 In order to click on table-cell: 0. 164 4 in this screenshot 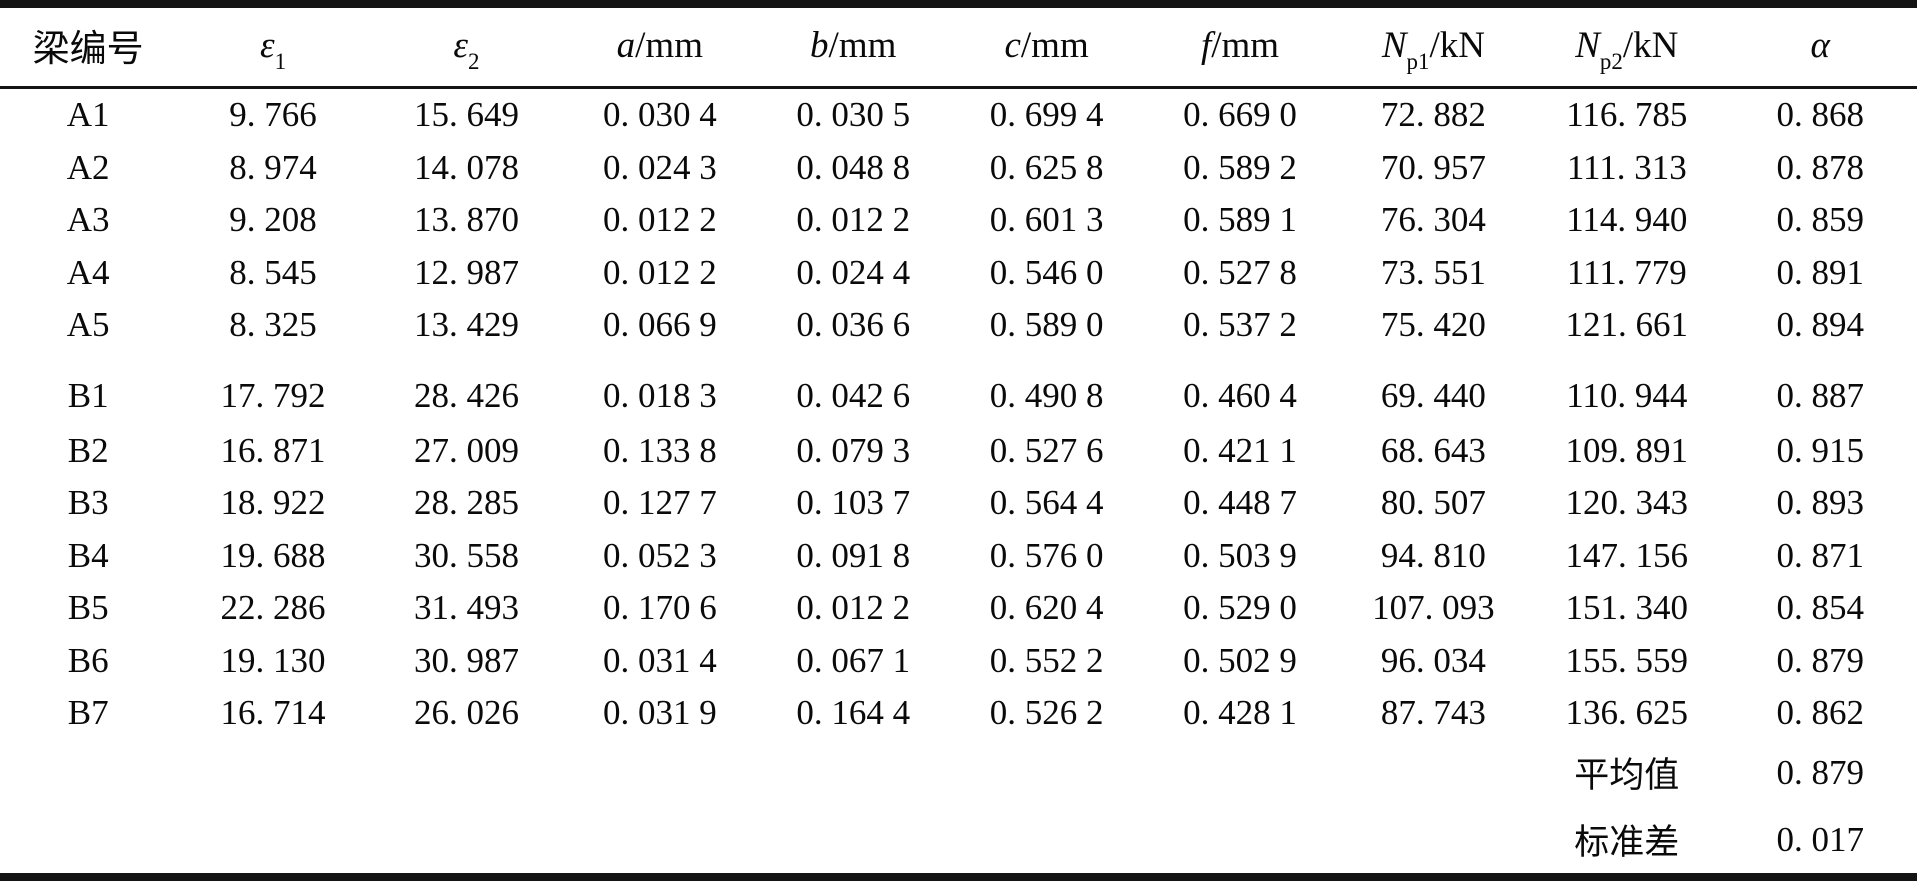, I will do `click(853, 713)`.